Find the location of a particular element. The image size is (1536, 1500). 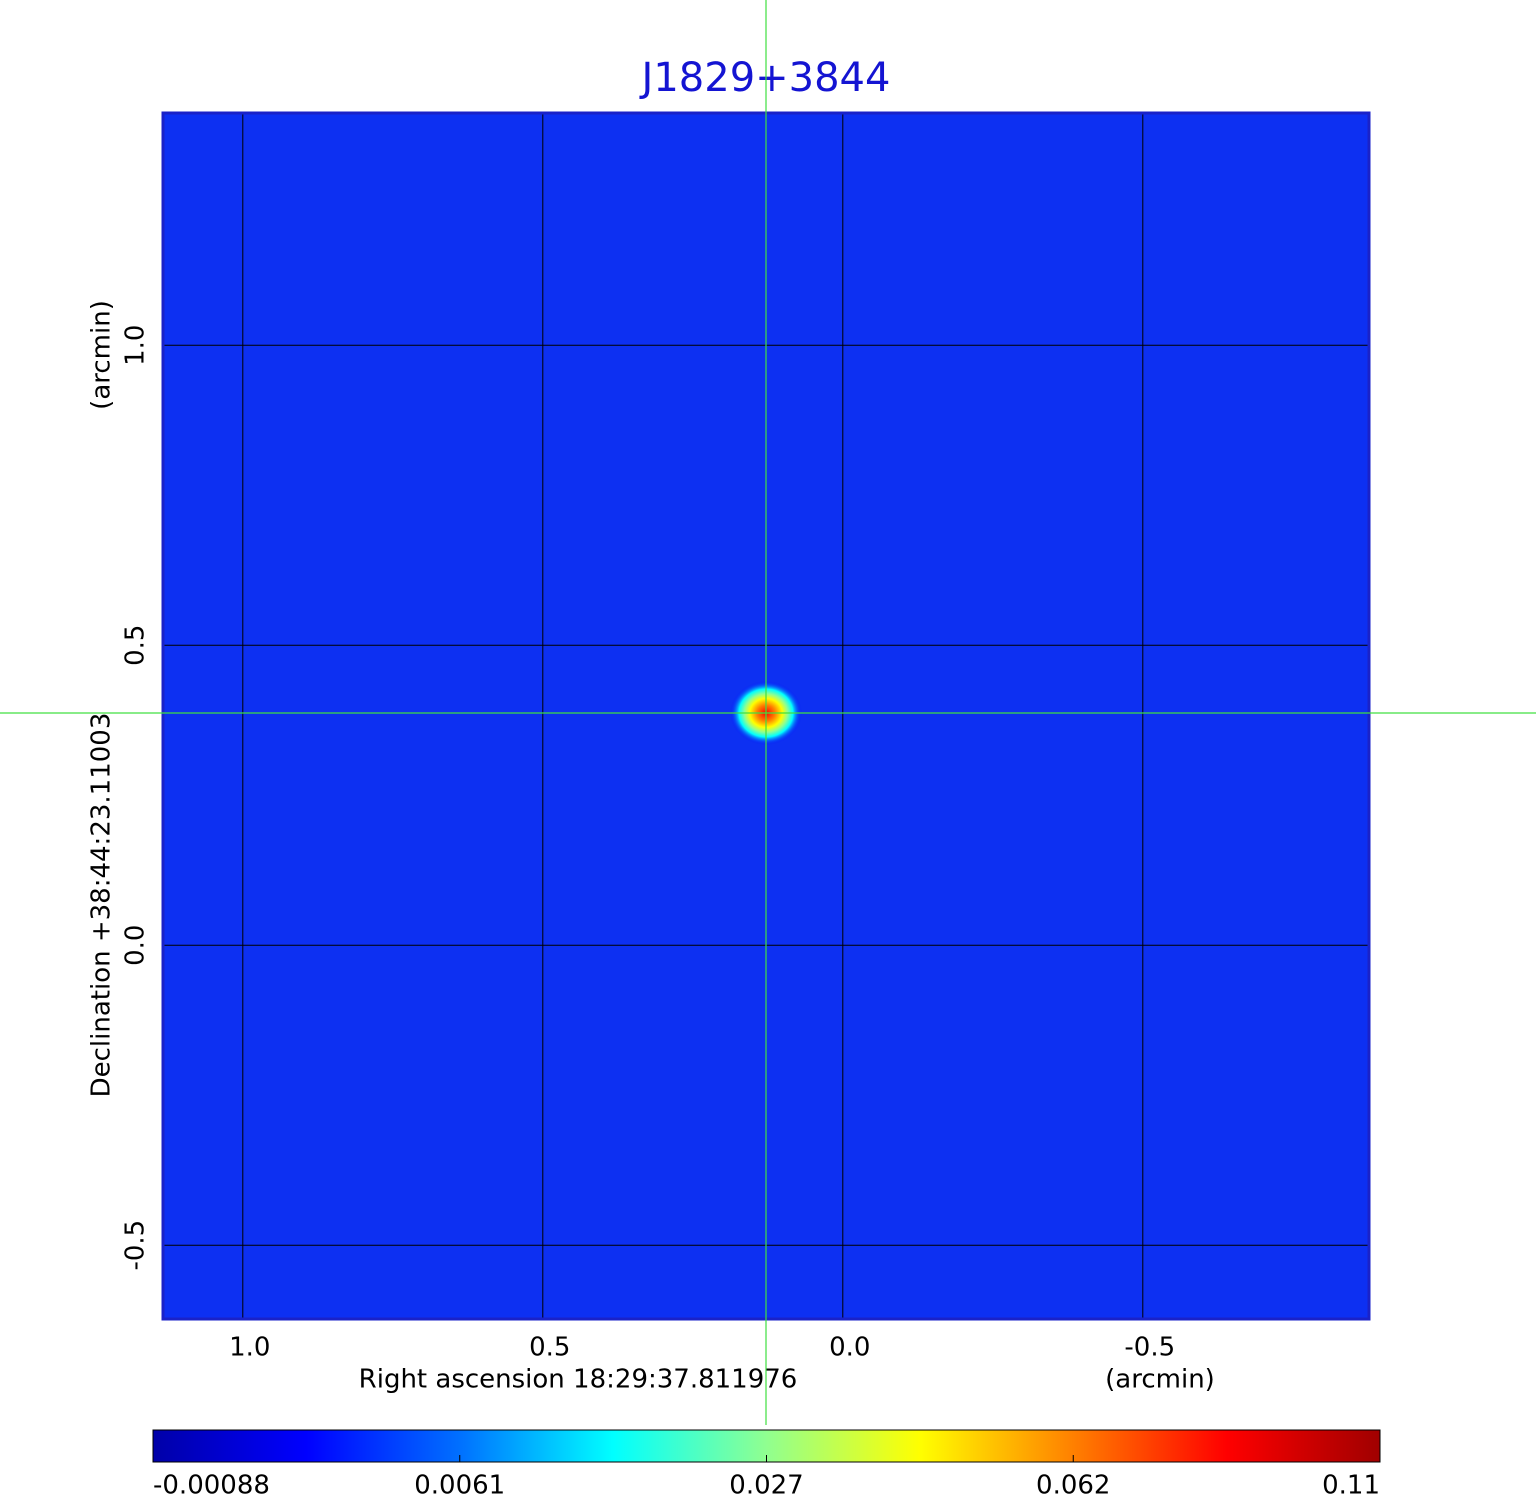

y-tick-label: 0.0 is located at coordinates (136, 945).